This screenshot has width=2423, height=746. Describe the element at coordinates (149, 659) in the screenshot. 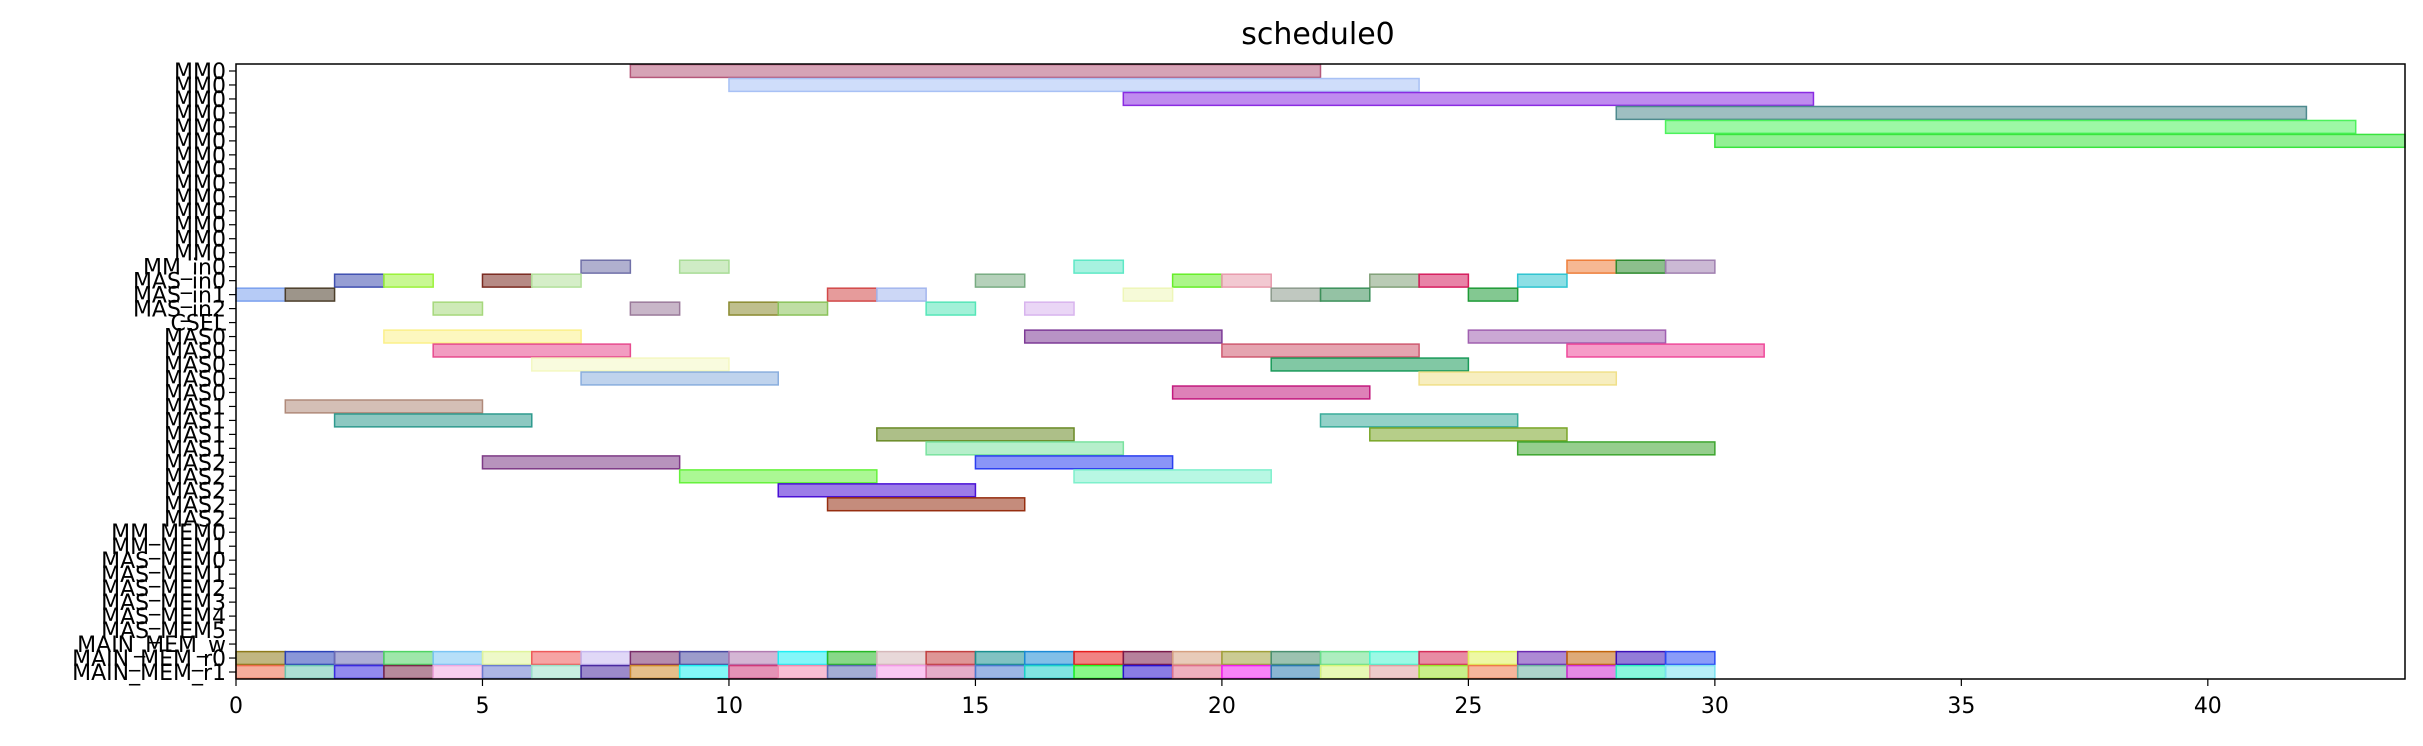

I see `y-tick-label: MAIN_MEM_r0` at that location.